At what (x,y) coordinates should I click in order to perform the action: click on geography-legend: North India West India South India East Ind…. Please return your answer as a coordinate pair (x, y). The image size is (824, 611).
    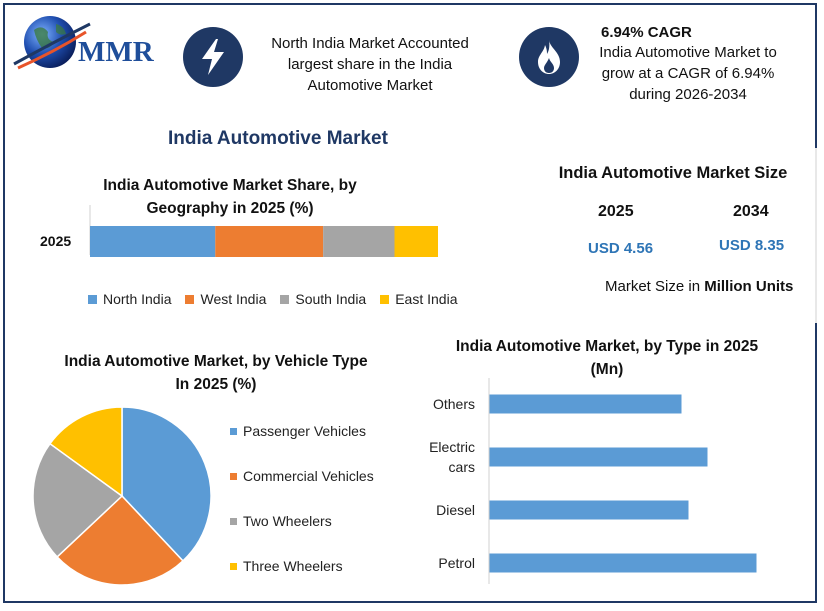
    Looking at the image, I should click on (272, 299).